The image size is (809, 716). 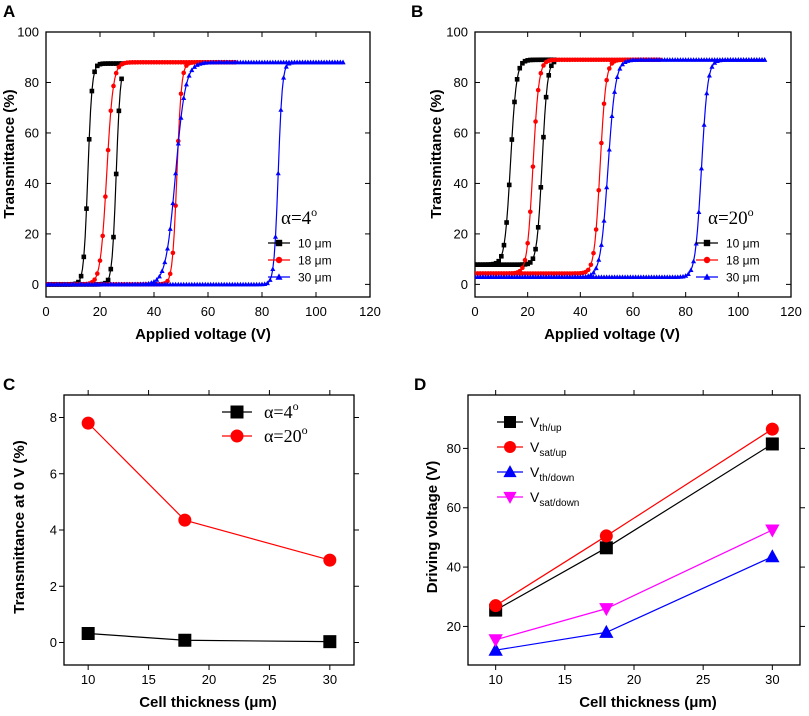 I want to click on panel-a-annotation-sup: o, so click(x=314, y=212).